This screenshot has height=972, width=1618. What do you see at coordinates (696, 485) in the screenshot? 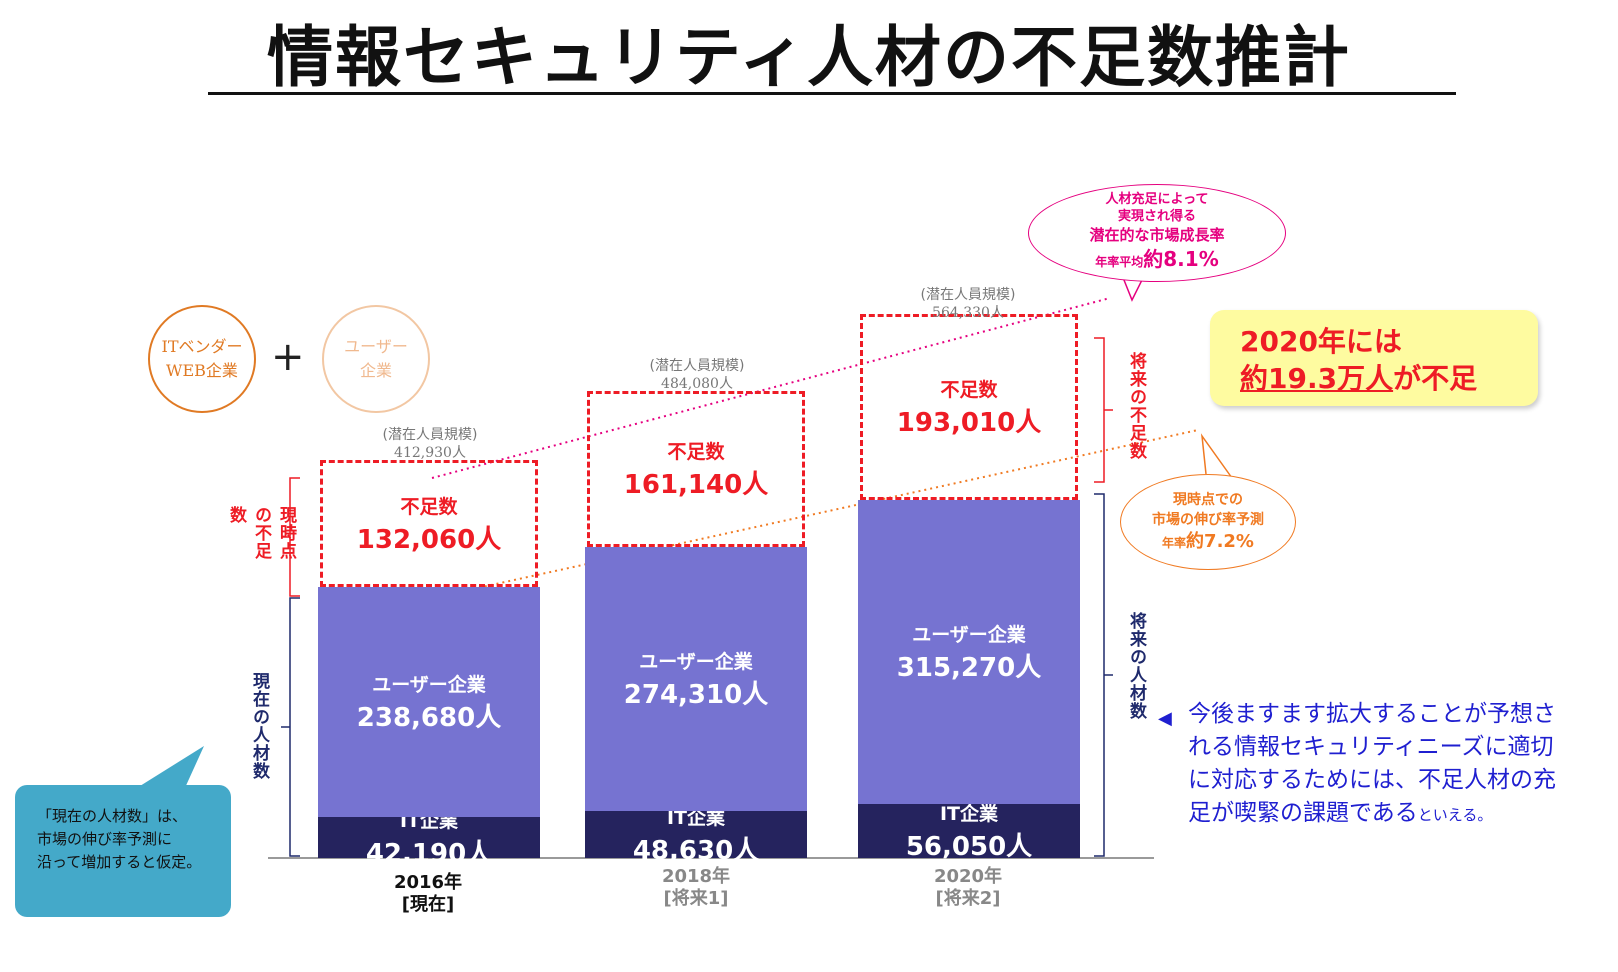
I see `bar-value-label: 161,140人` at bounding box center [696, 485].